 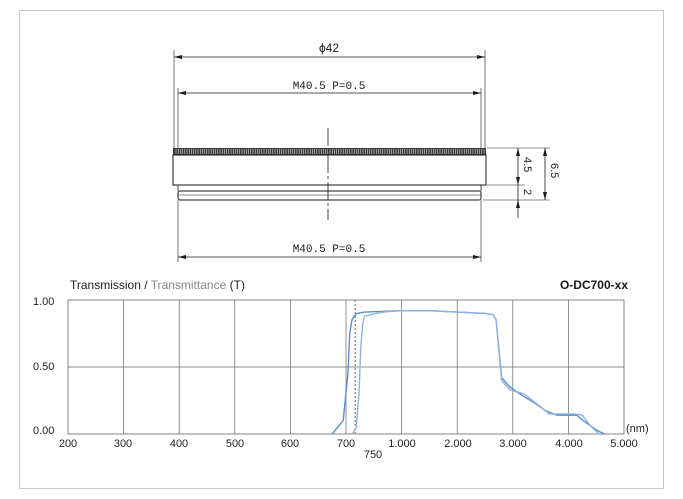 I want to click on label-height-total: 6.5, so click(x=554, y=170).